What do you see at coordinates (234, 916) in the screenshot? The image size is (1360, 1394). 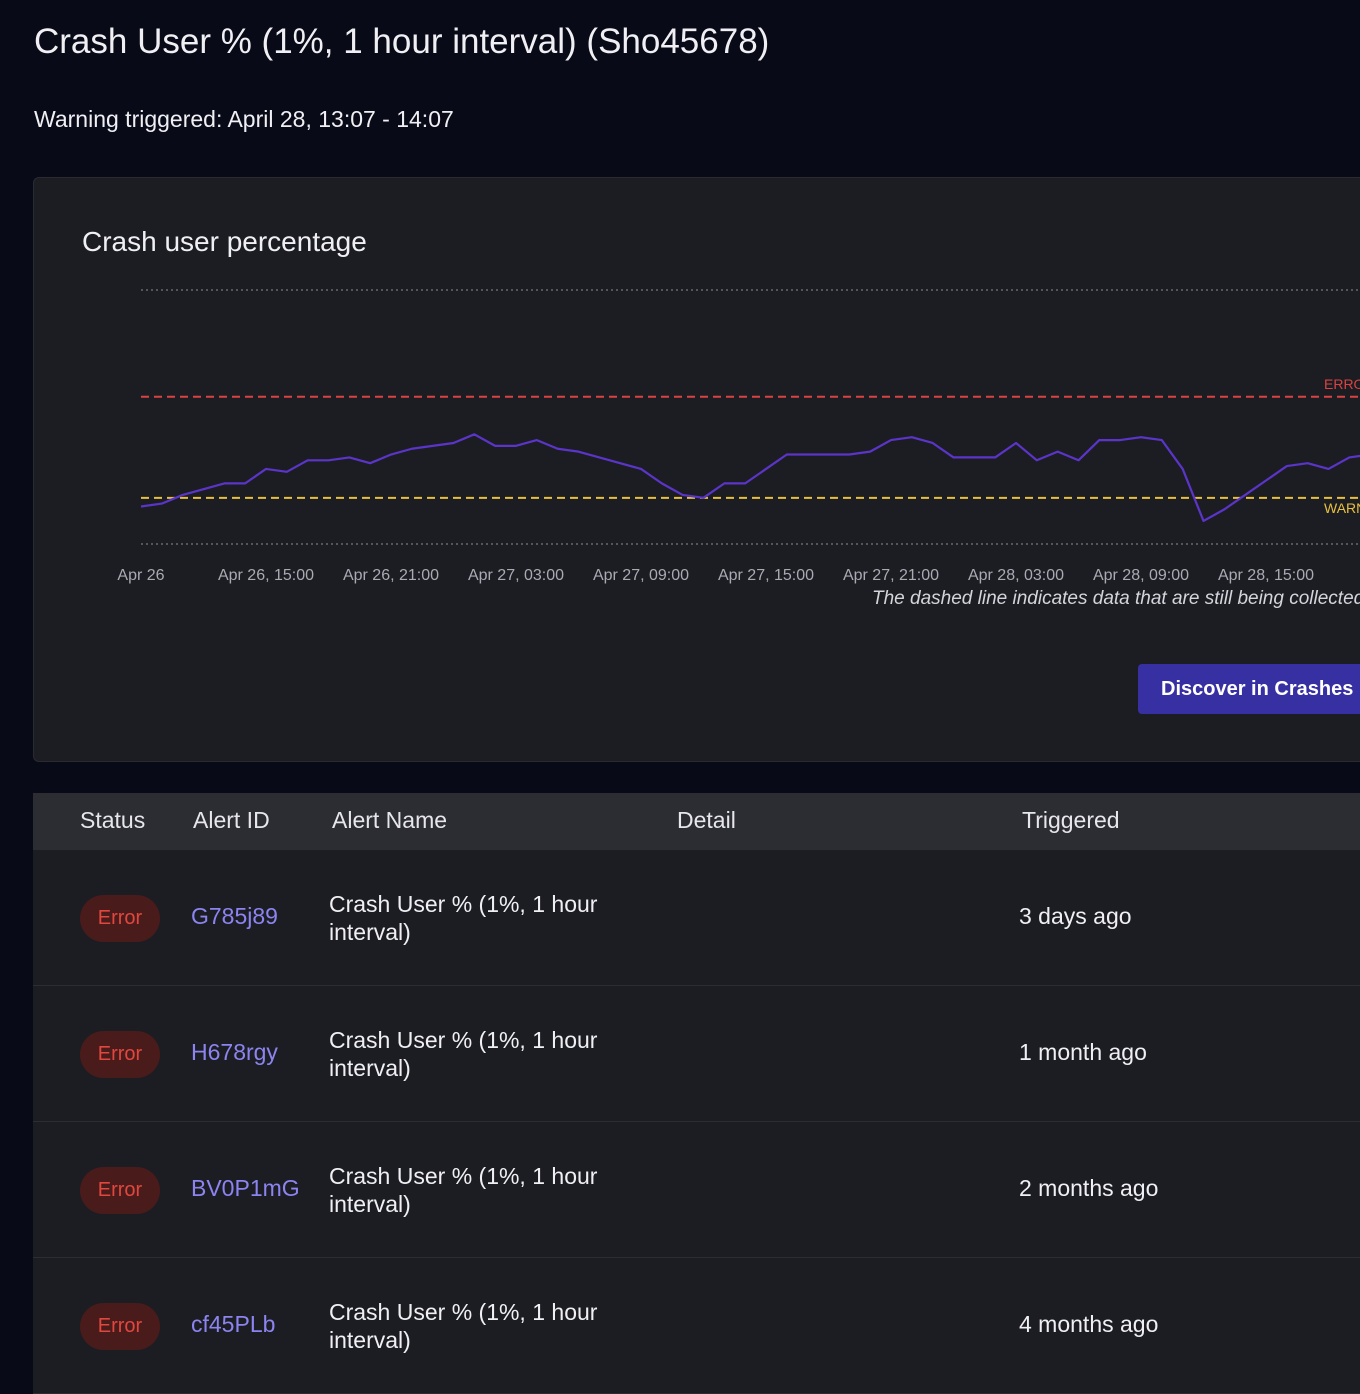 I see `alert-id-link: G785j89` at bounding box center [234, 916].